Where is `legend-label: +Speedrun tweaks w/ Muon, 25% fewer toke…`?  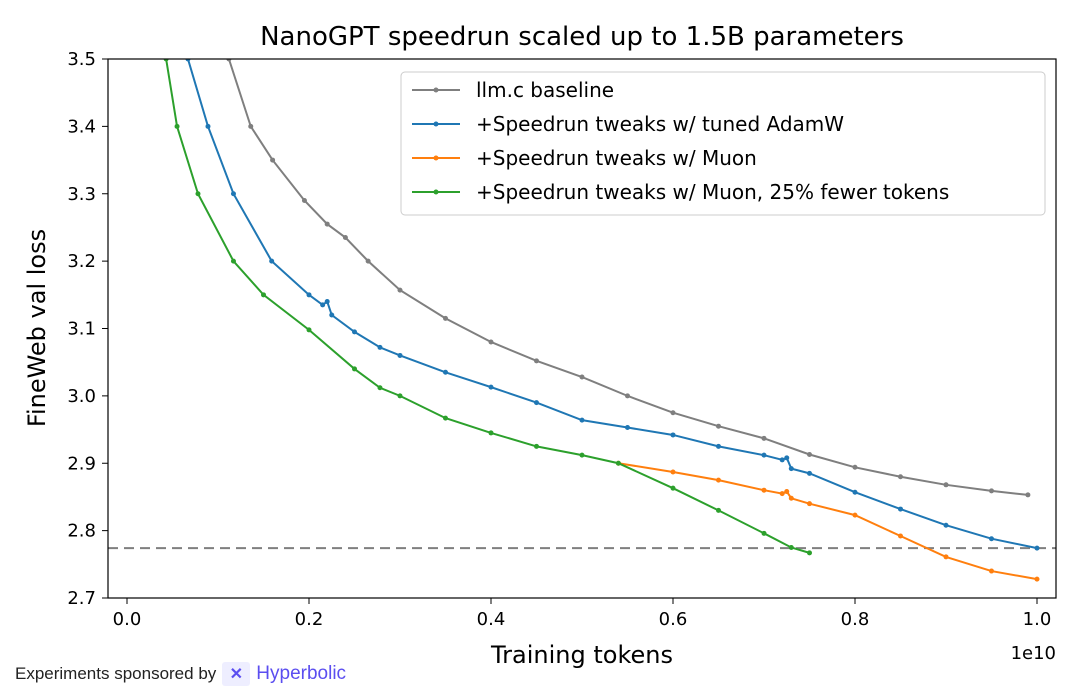 legend-label: +Speedrun tweaks w/ Muon, 25% fewer toke… is located at coordinates (712, 192).